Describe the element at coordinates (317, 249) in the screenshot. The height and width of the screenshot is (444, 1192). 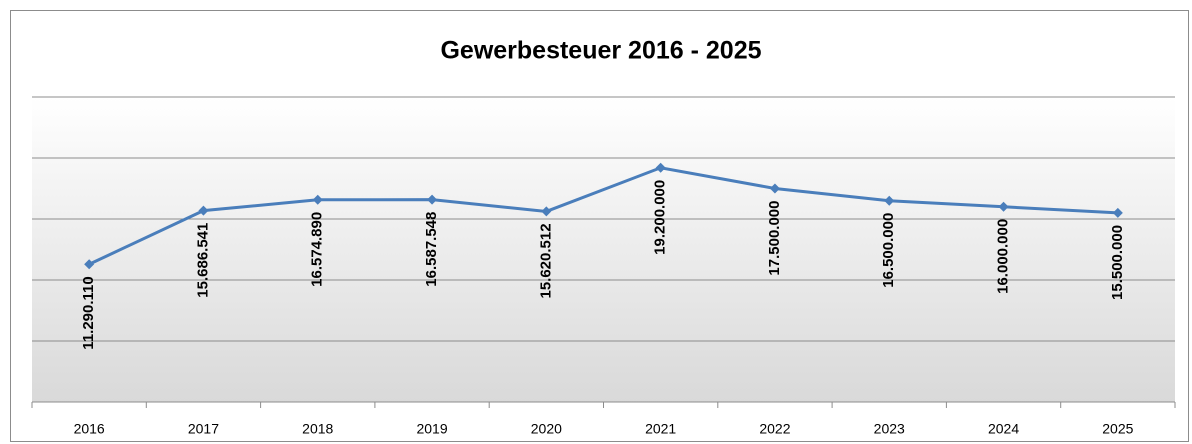
I see `data-label: 16.574.890` at that location.